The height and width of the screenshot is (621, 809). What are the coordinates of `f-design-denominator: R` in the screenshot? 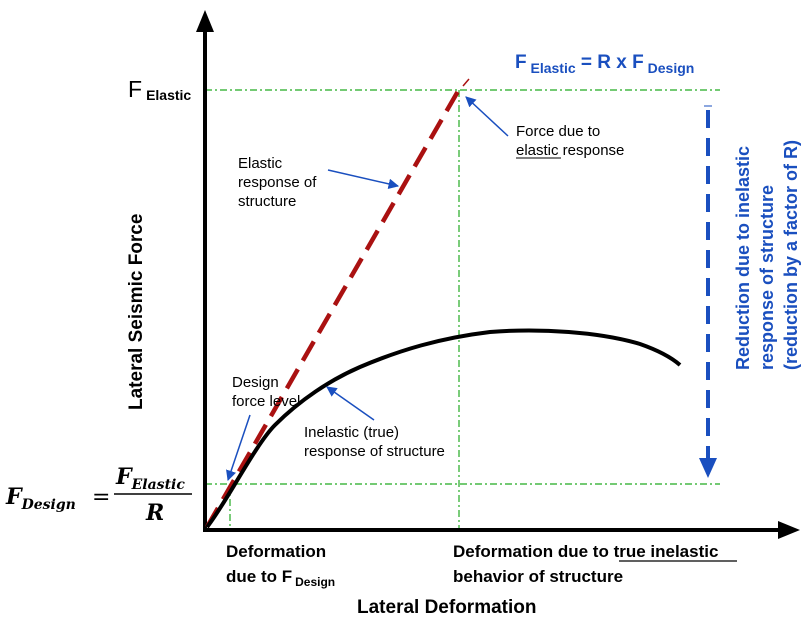 It's located at (154, 513).